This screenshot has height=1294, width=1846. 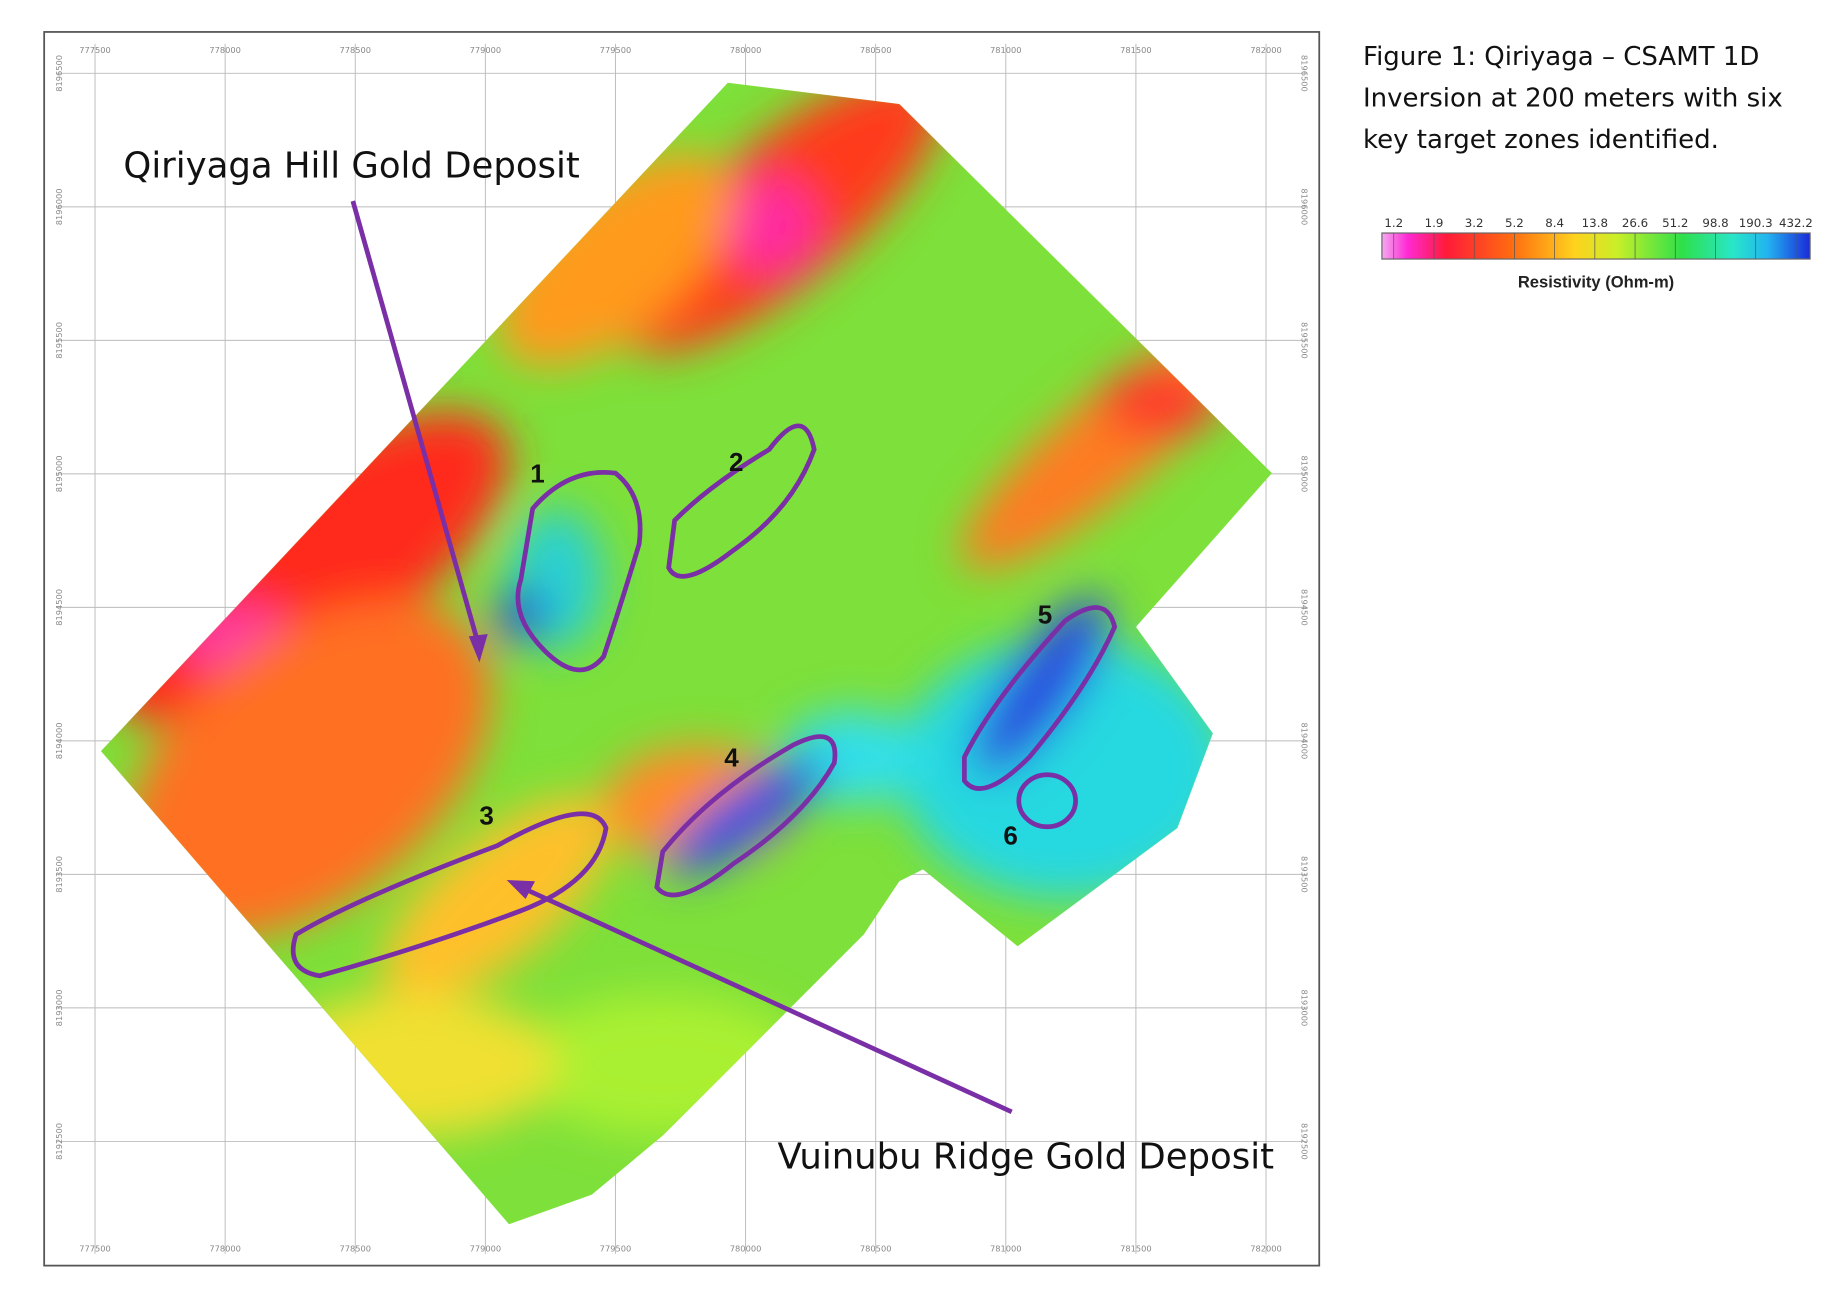 I want to click on zone-number: 3, so click(x=486, y=815).